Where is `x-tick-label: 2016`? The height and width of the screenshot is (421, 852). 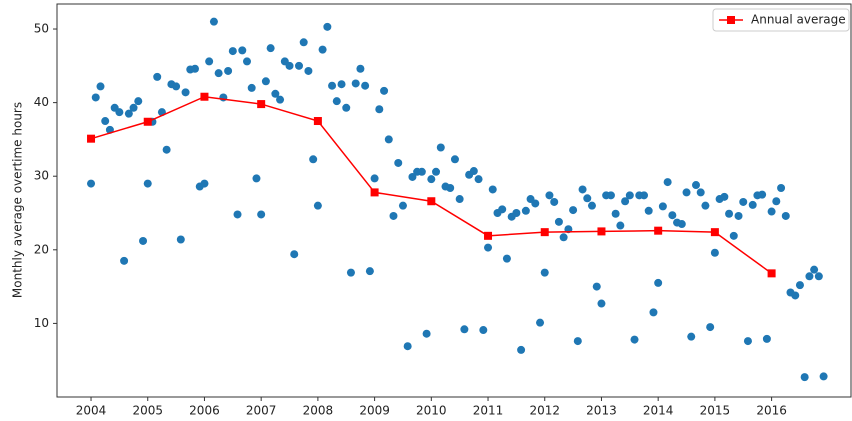 x-tick-label: 2016 is located at coordinates (771, 411).